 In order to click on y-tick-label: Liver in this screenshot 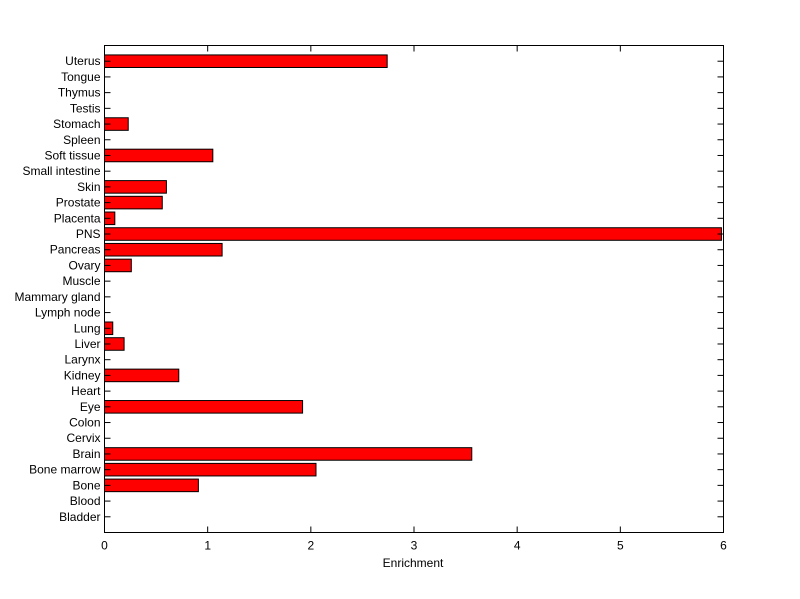, I will do `click(87, 344)`.